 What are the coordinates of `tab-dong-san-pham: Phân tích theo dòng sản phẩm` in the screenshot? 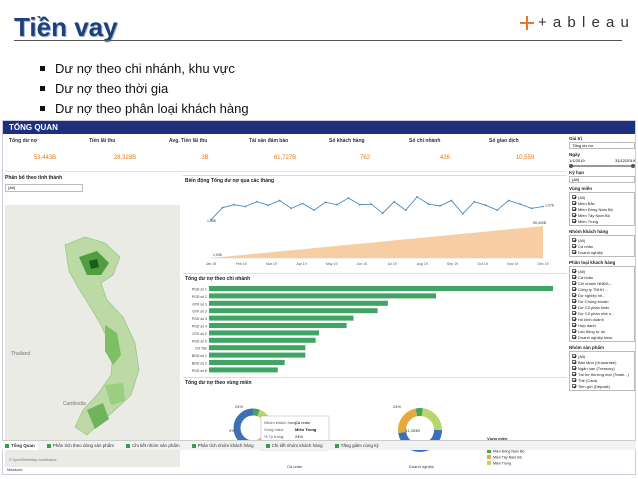 It's located at (80, 445).